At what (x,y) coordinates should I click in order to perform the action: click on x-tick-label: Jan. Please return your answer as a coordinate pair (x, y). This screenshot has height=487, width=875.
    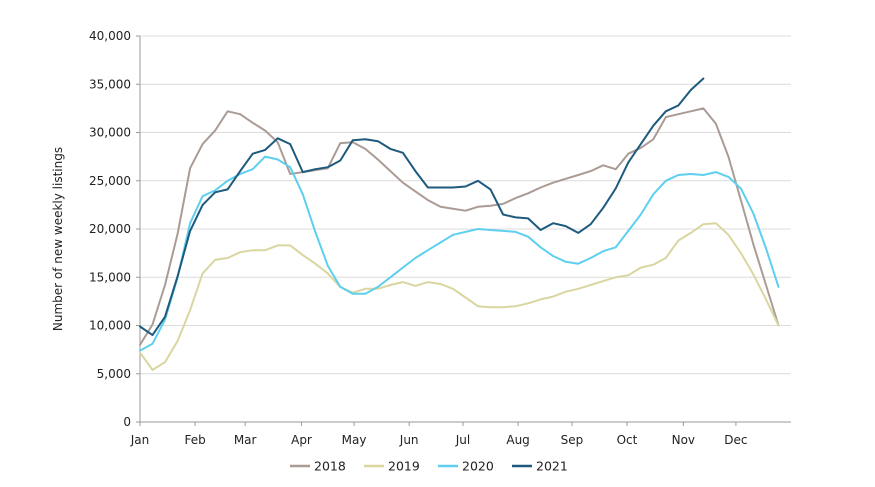
    Looking at the image, I should click on (140, 440).